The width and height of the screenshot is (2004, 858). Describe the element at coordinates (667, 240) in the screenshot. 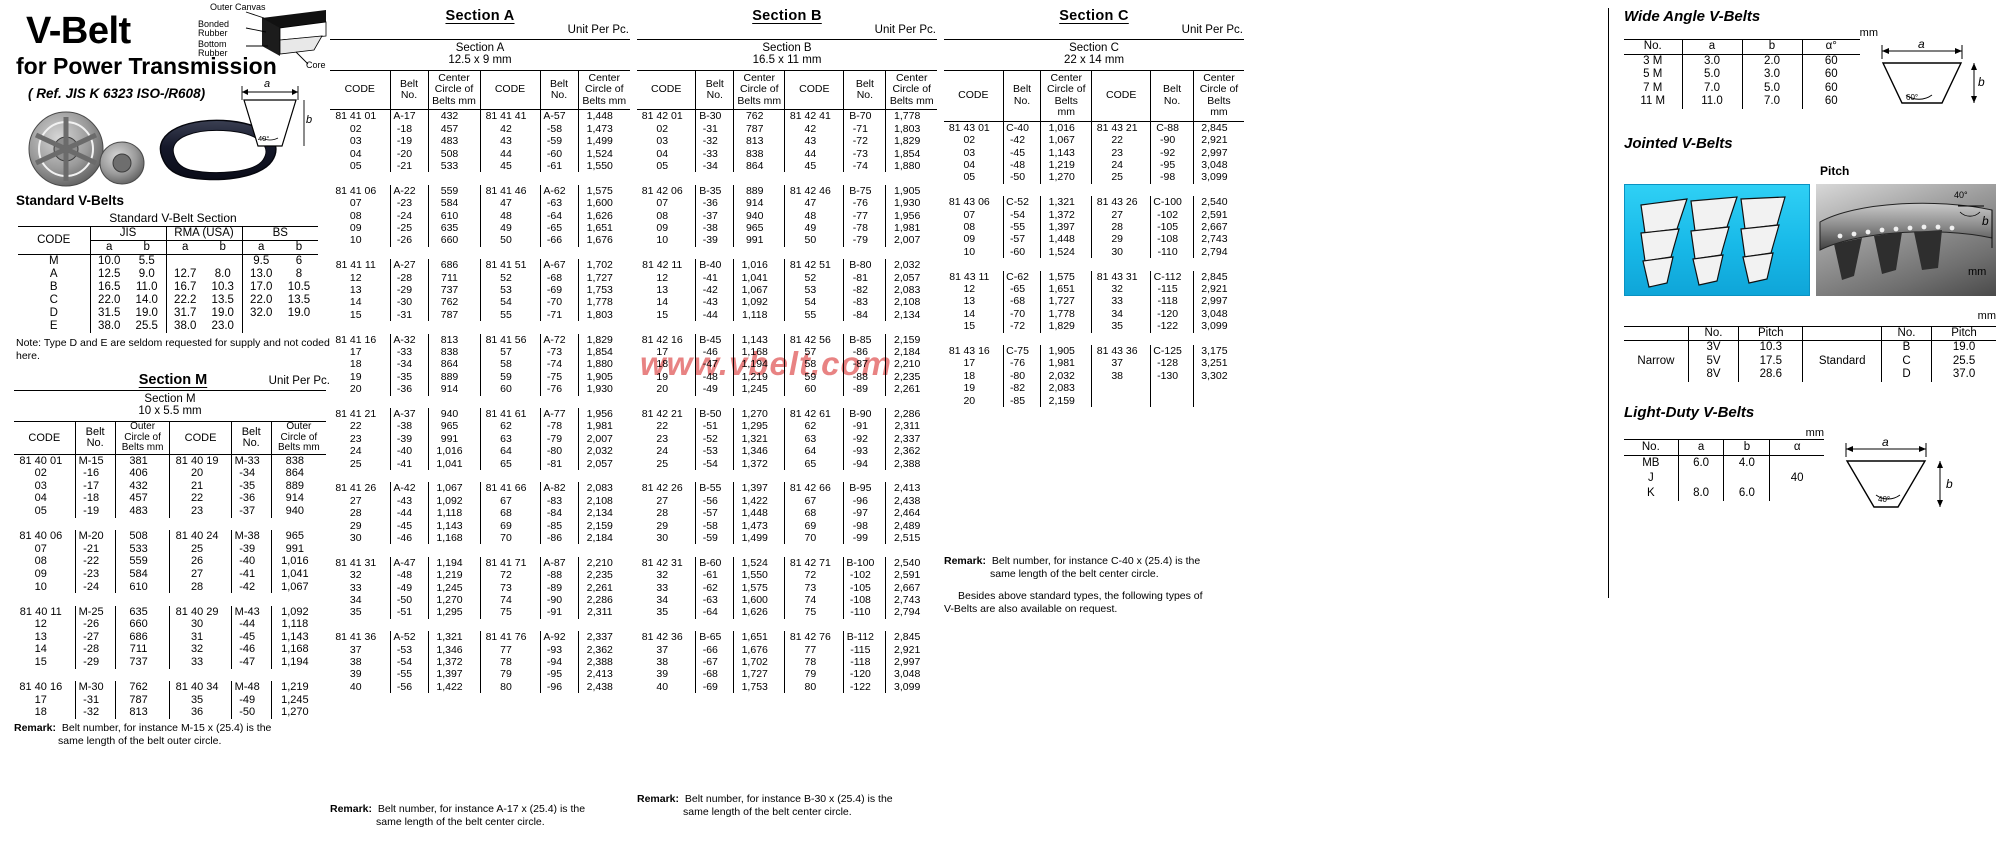

I see `cell-code: 10` at that location.